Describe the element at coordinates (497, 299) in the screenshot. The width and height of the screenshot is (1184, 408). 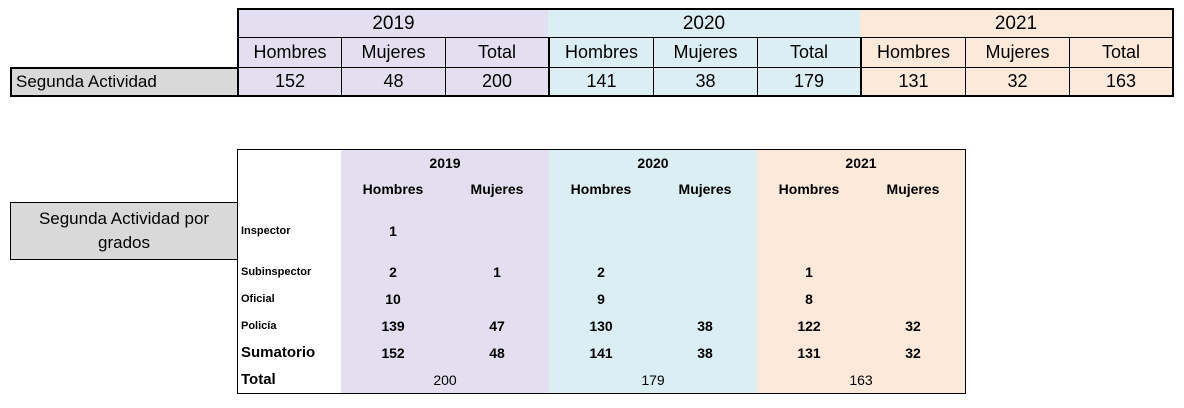
I see `oficial-mujeres-2019` at that location.